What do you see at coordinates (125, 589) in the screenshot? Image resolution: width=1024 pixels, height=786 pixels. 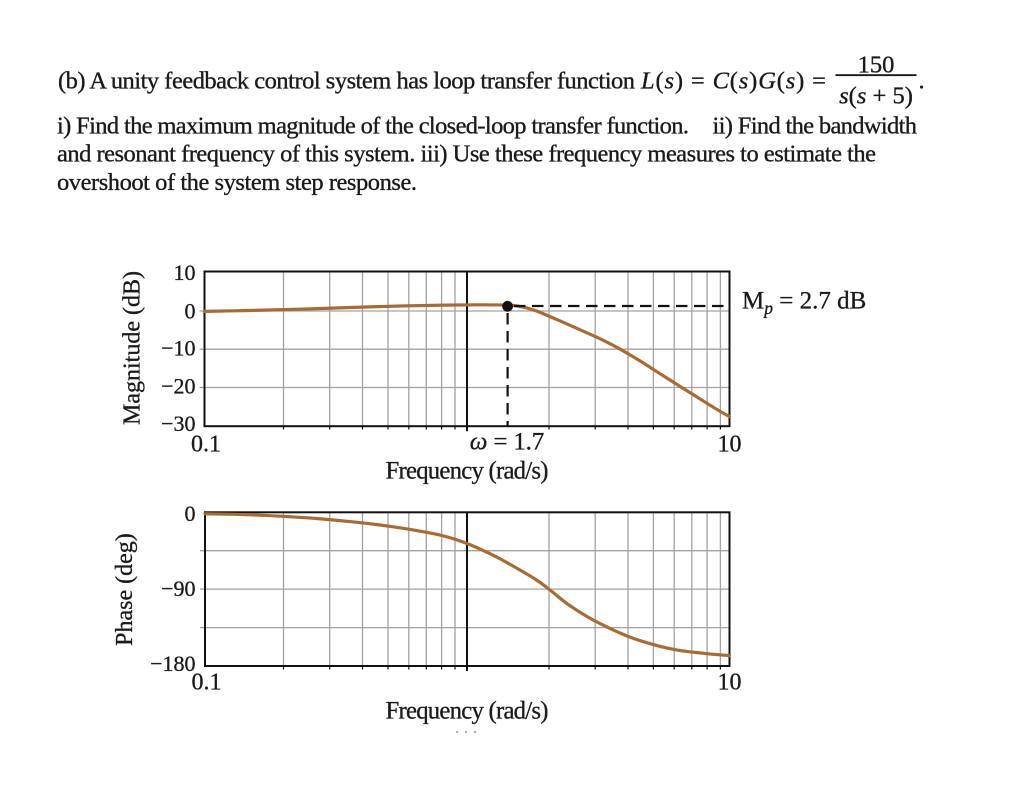 I see `svg-text: Phase (deg)` at bounding box center [125, 589].